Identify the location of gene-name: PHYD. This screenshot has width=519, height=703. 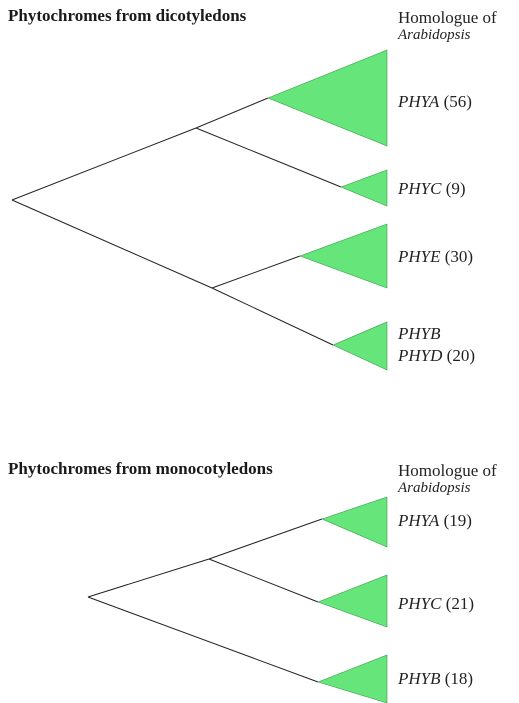
(420, 355).